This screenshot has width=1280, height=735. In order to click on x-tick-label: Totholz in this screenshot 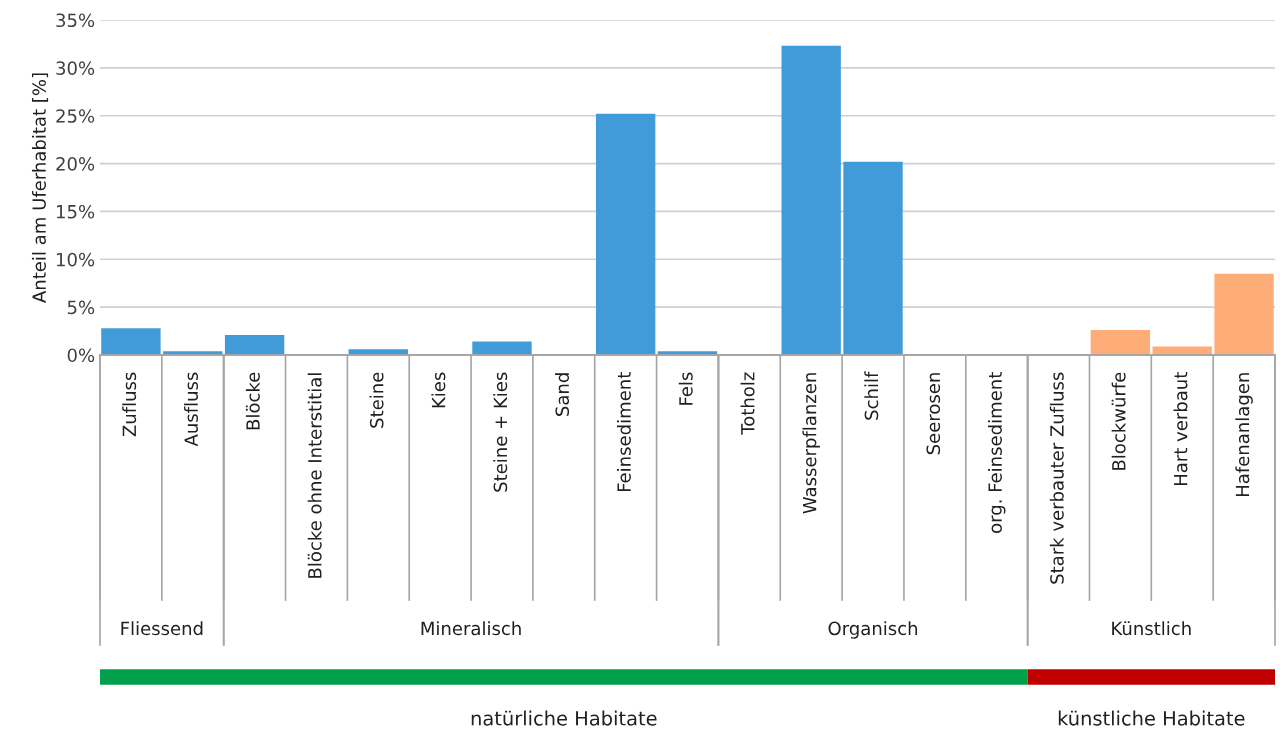, I will do `click(747, 403)`.